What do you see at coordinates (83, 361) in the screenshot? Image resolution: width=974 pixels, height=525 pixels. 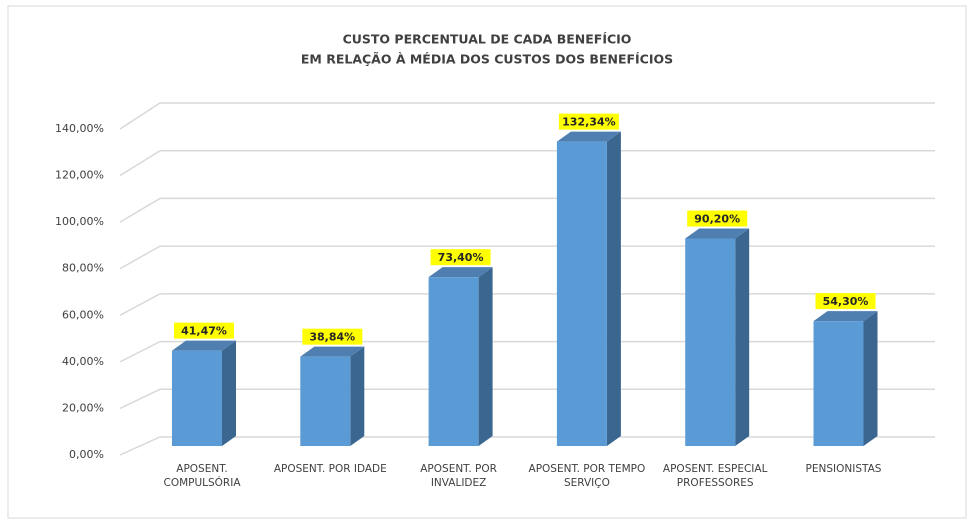 I see `y-tick-label: 40,00%` at bounding box center [83, 361].